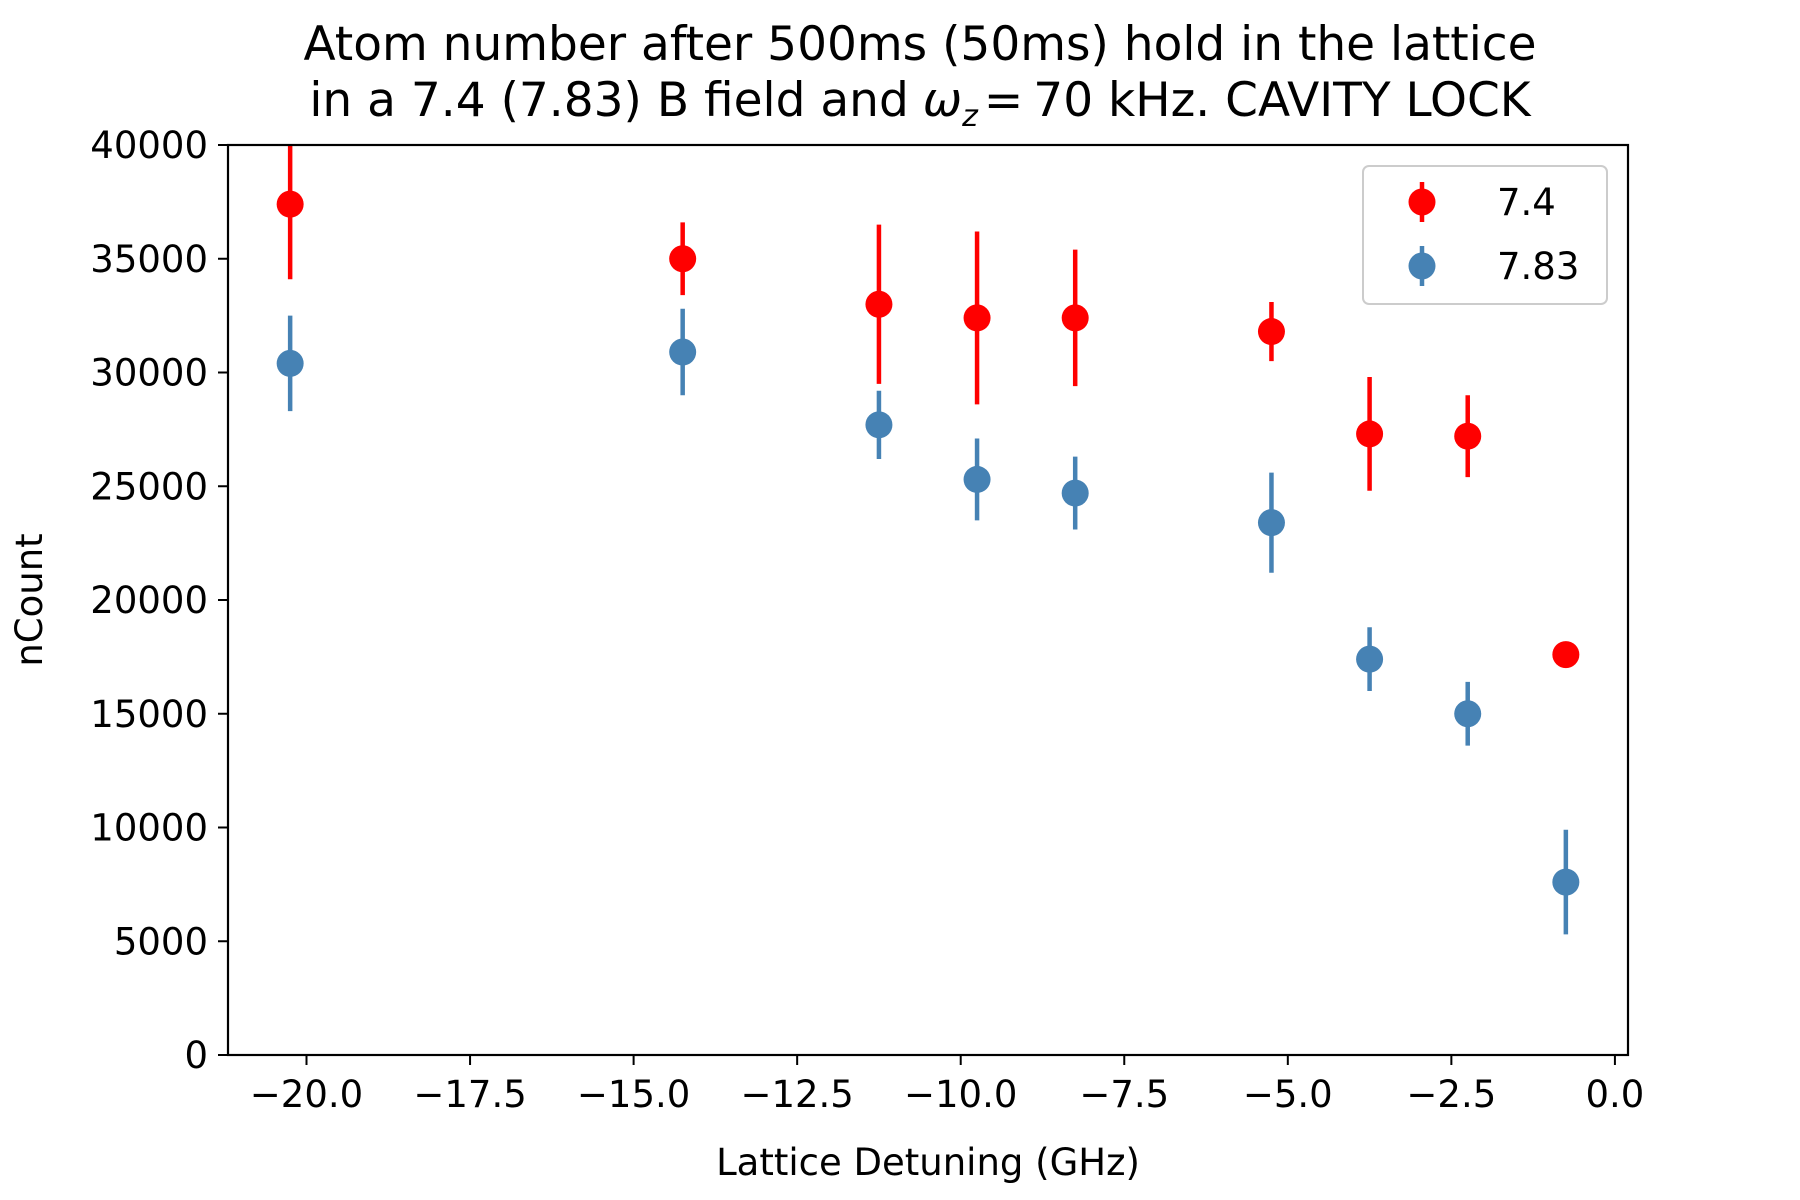 This screenshot has height=1200, width=1800. Describe the element at coordinates (1614, 1094) in the screenshot. I see `x-tick-label: 0.0` at that location.